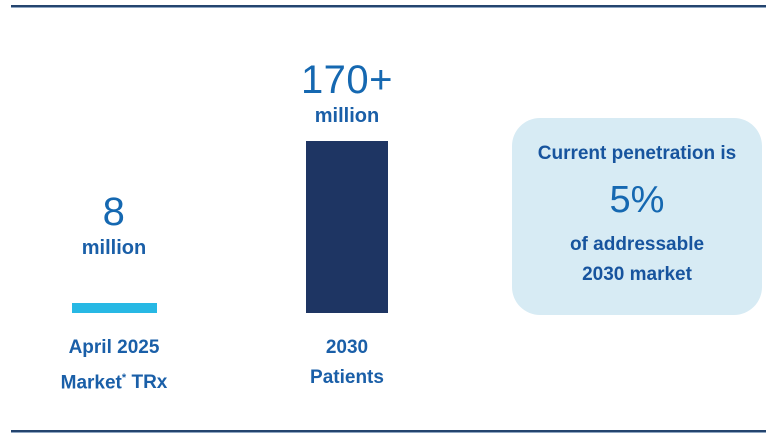 Image resolution: width=784 pixels, height=445 pixels. Describe the element at coordinates (637, 244) in the screenshot. I see `callout-line1: of addressable` at that location.